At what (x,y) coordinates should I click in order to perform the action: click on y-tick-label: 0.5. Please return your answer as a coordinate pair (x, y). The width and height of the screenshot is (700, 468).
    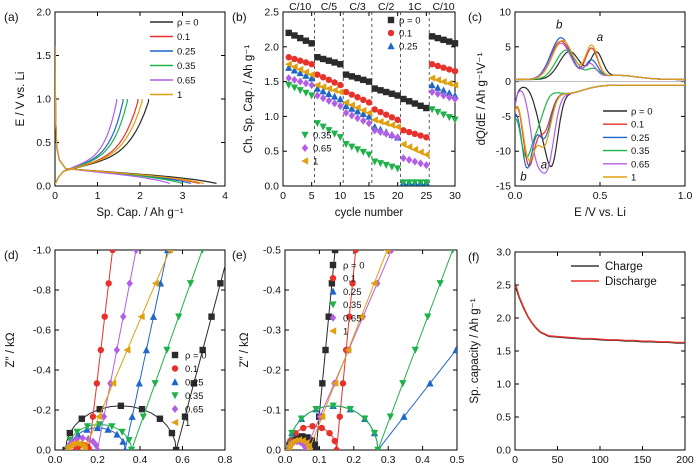
    Looking at the image, I should click on (271, 152).